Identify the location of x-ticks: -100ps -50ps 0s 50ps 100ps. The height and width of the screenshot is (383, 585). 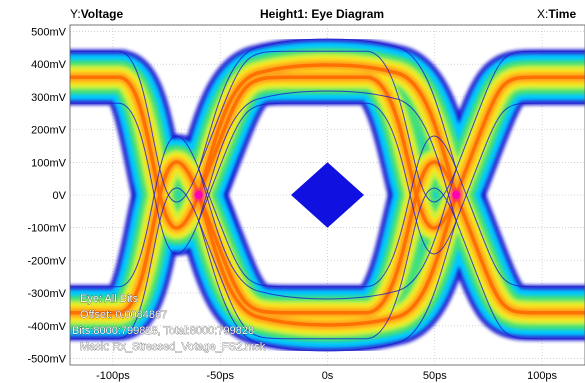
(326, 376).